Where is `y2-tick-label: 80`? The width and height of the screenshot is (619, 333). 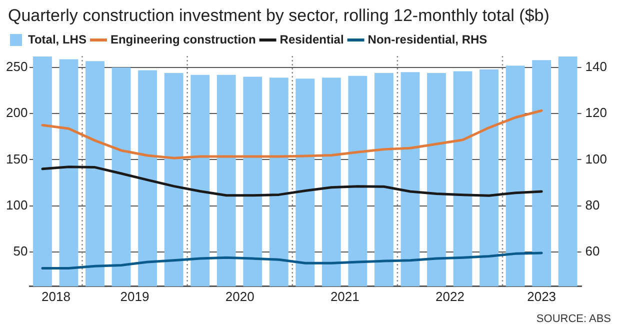
y2-tick-label: 80 is located at coordinates (592, 204).